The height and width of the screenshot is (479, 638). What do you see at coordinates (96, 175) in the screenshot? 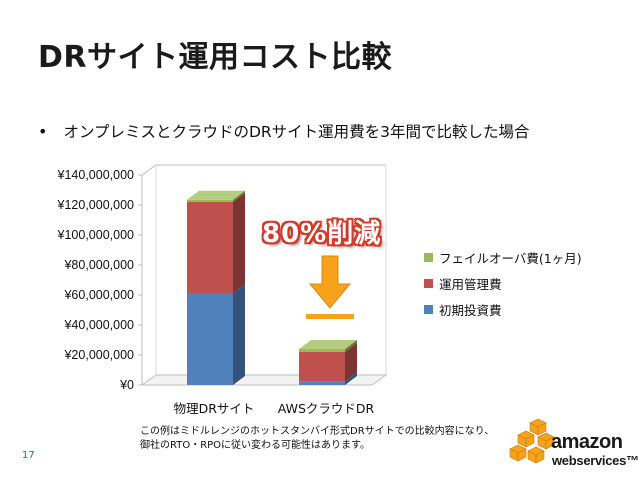
I see `y-tick-label: ¥140,000,000` at bounding box center [96, 175].